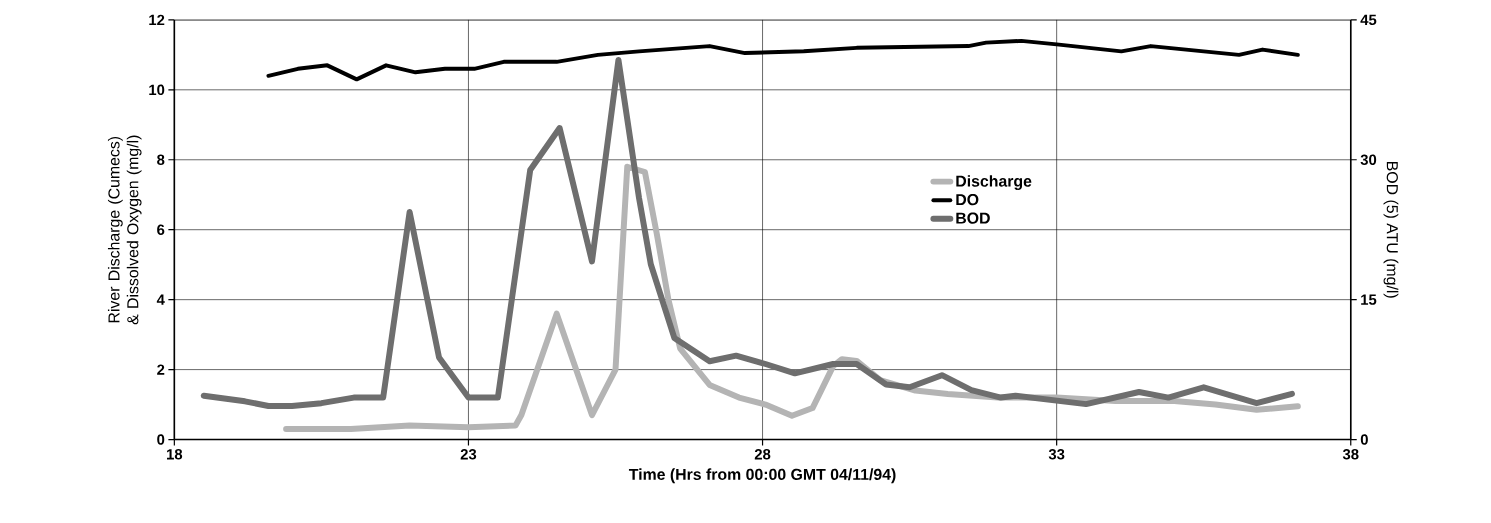 The image size is (1491, 523). I want to click on x-tick-label: 38, so click(1350, 454).